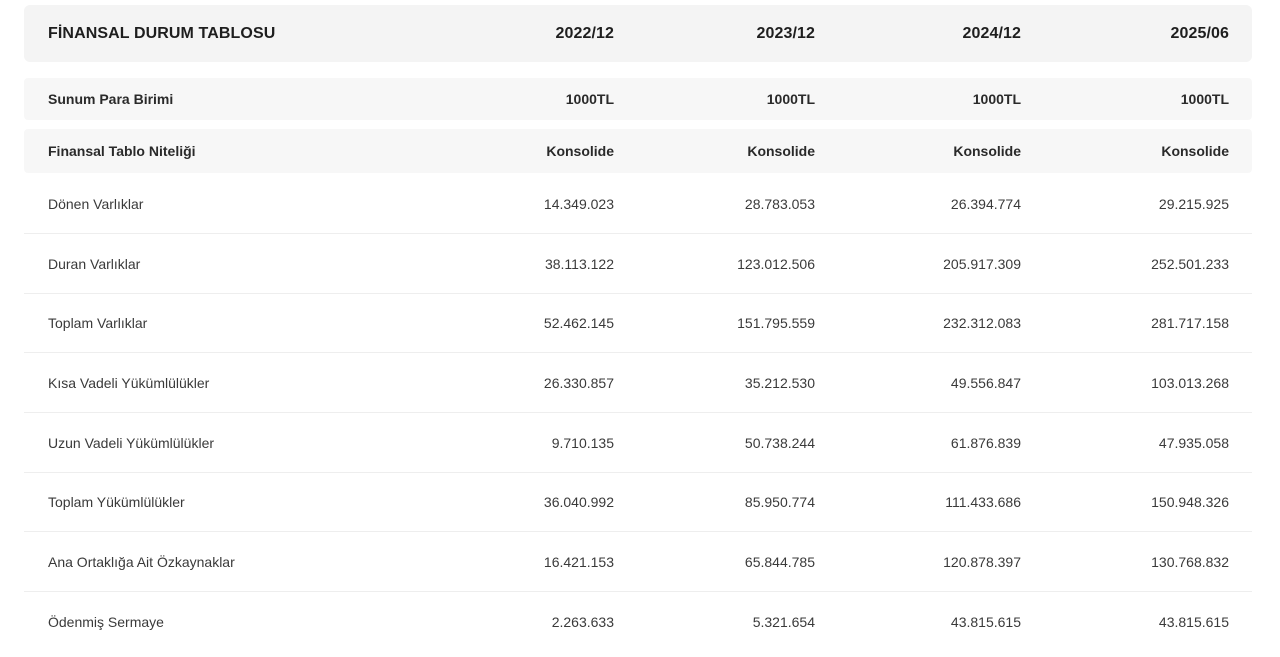 The height and width of the screenshot is (657, 1280). I want to click on row-value: 205.917.309, so click(982, 263).